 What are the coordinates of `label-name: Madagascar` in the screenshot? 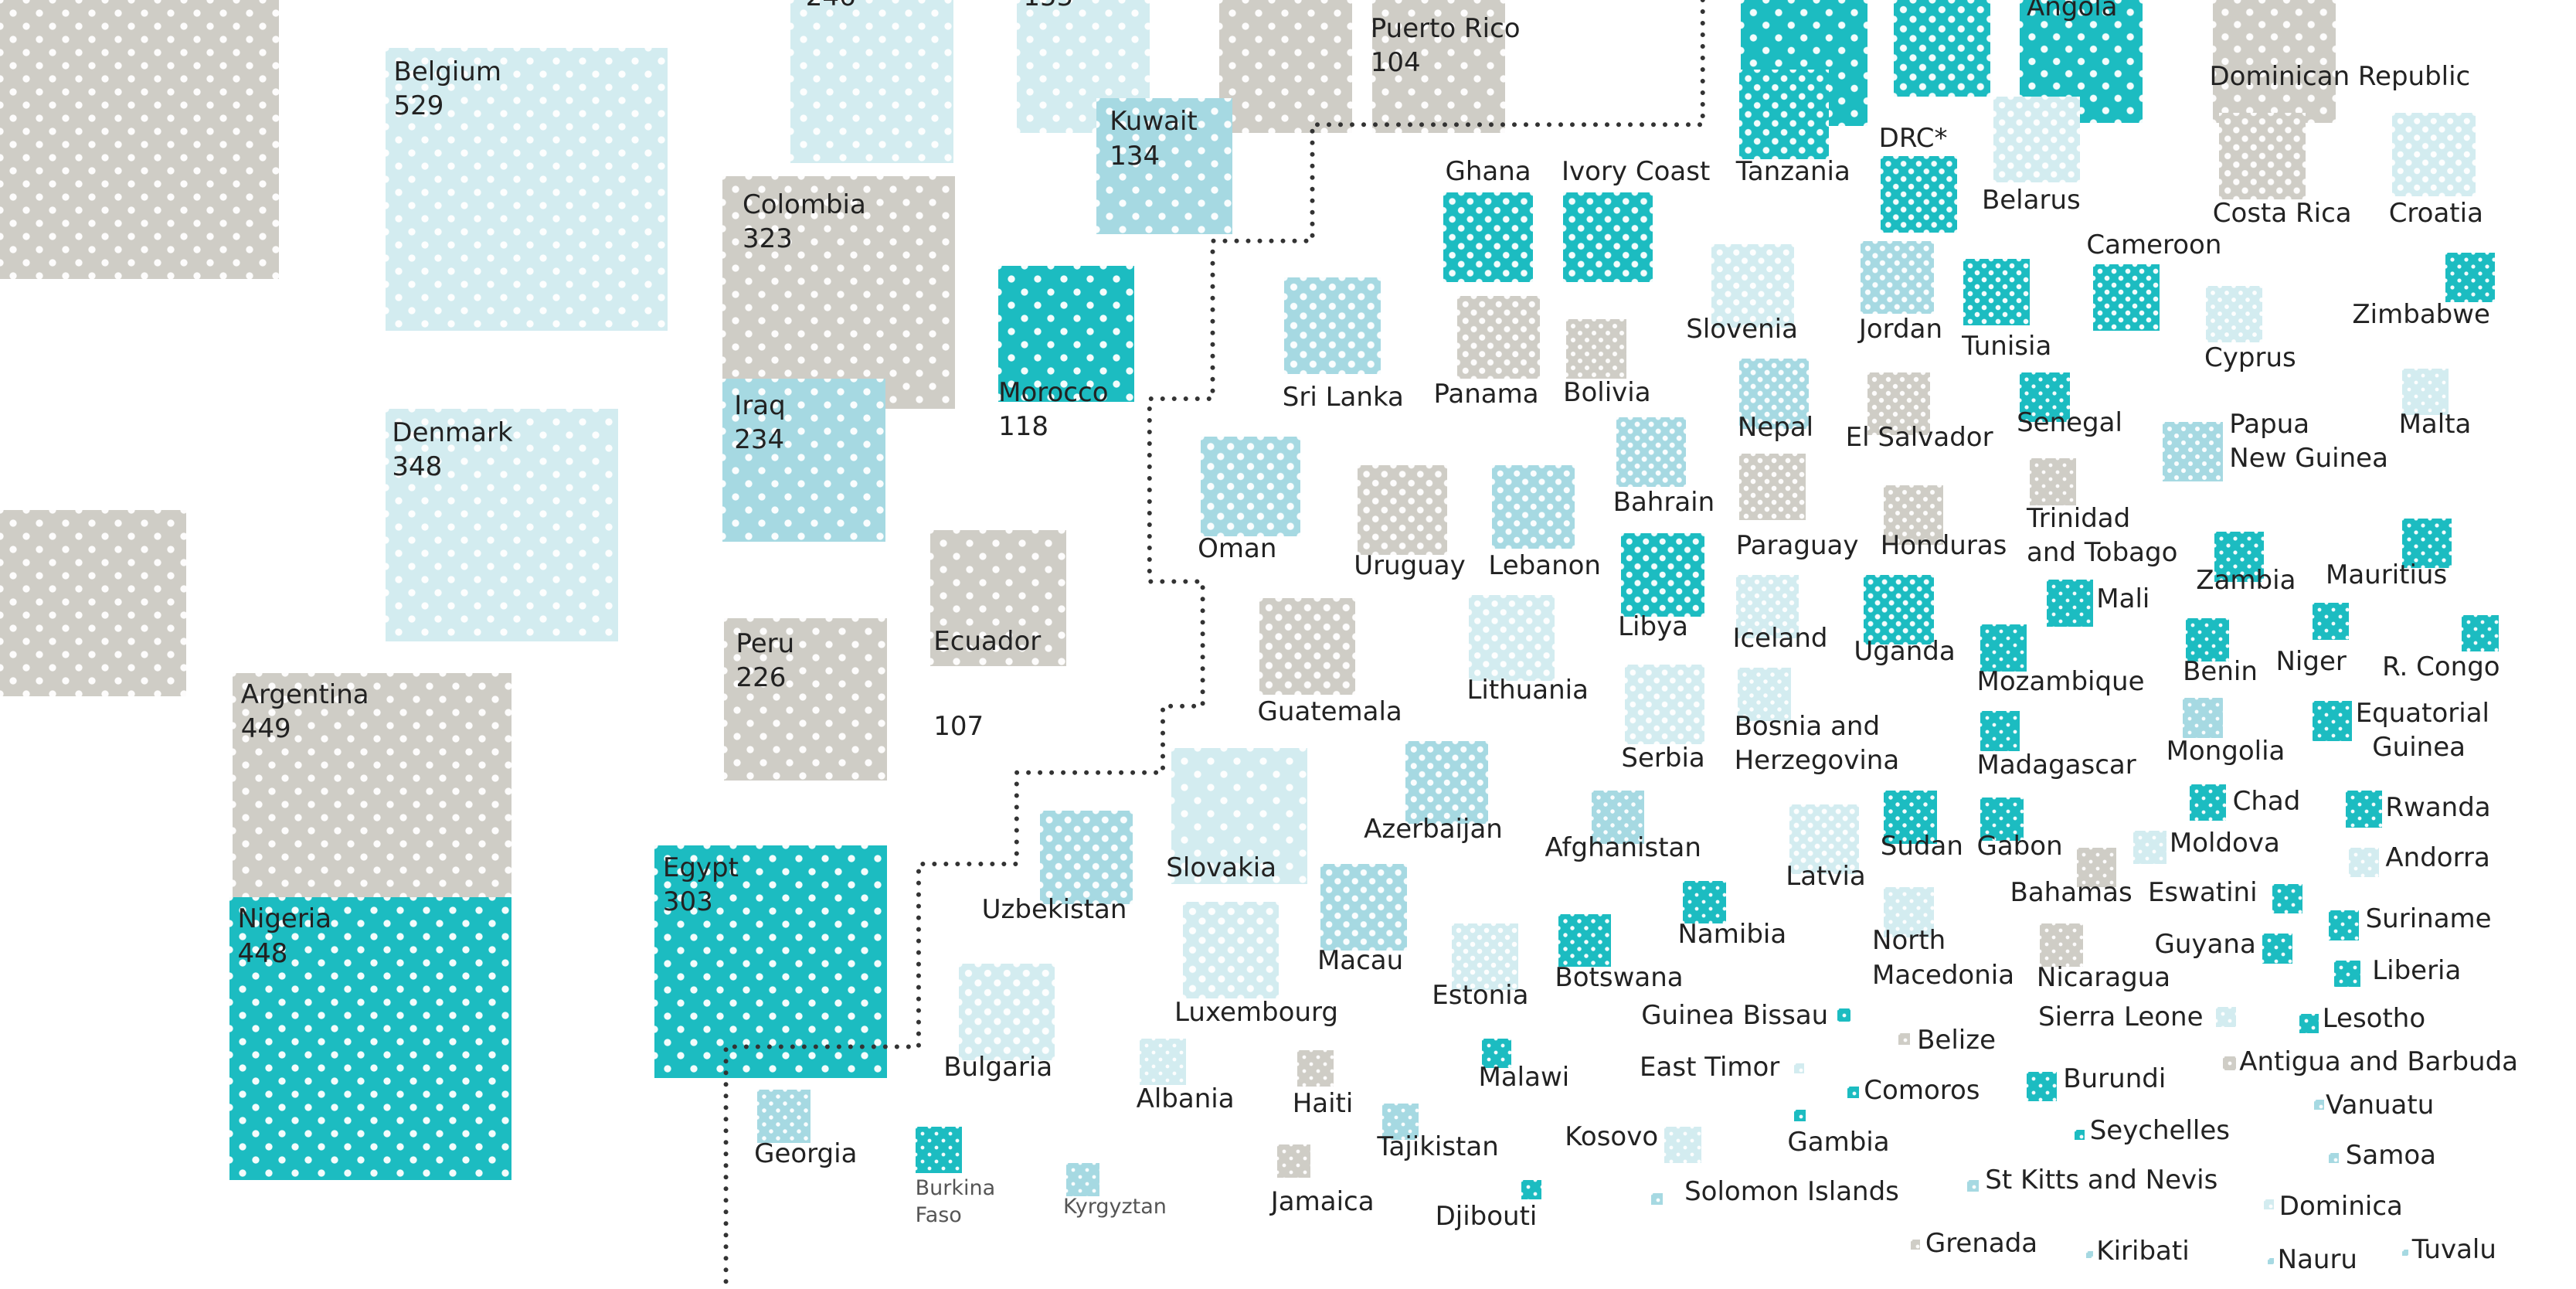 It's located at (2056, 765).